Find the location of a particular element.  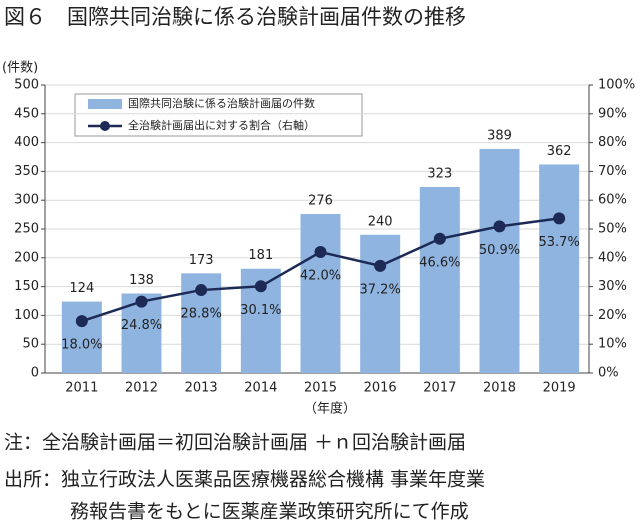

bar-value-label: 138 is located at coordinates (141, 280).